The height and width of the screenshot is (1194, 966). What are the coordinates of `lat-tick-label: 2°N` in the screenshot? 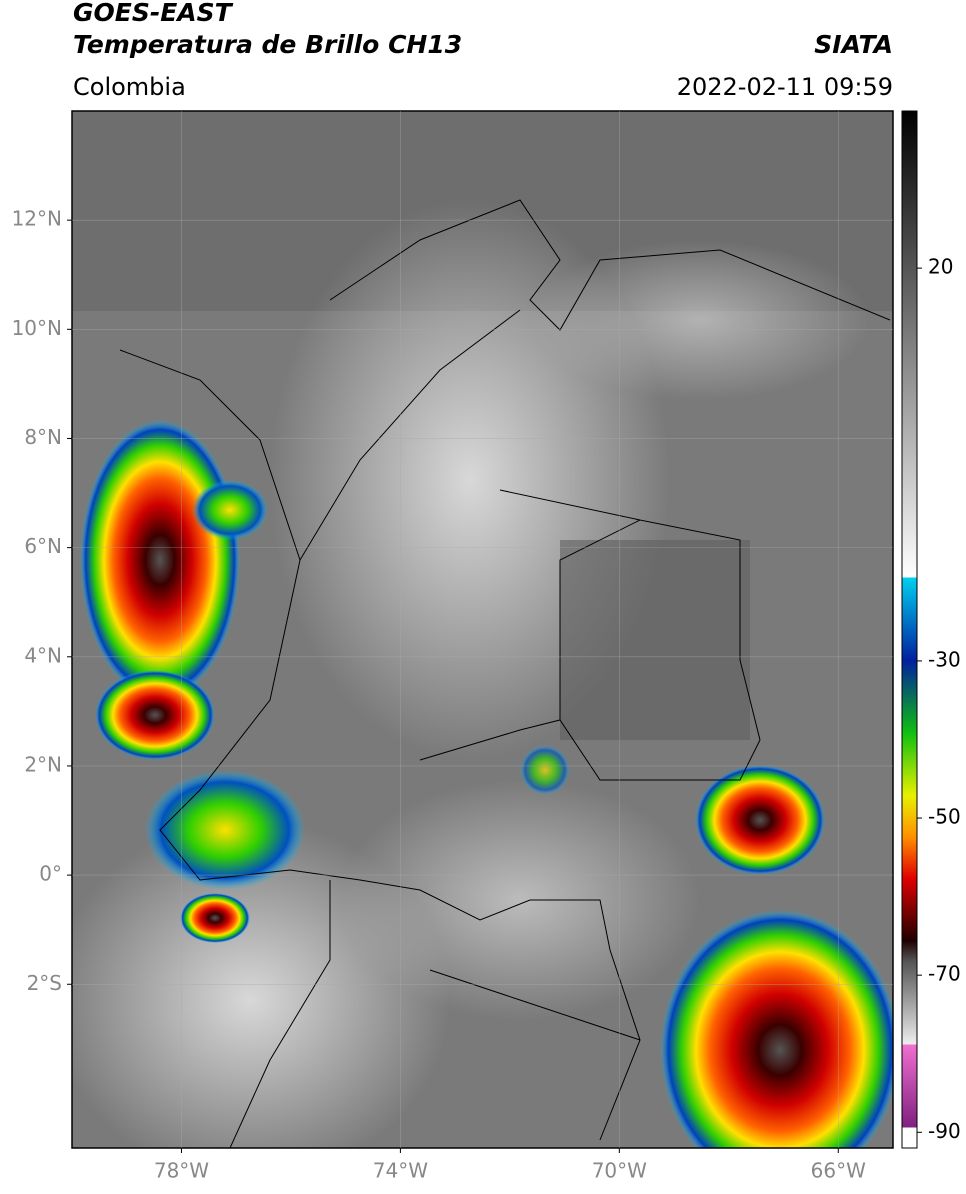 It's located at (43, 764).